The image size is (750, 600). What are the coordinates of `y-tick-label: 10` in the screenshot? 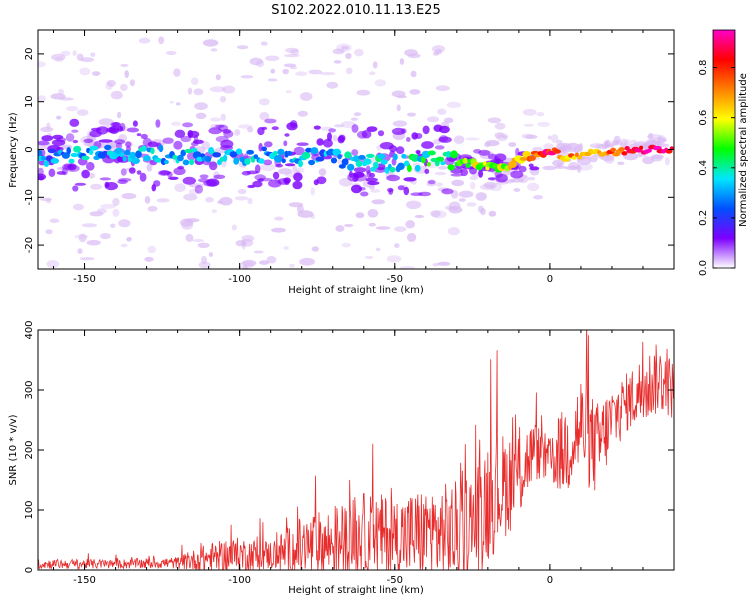 It's located at (29, 101).